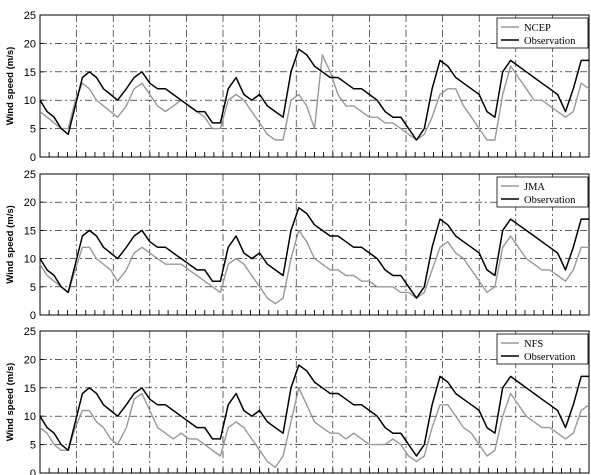 The width and height of the screenshot is (591, 475). I want to click on legend: JMA Observation, so click(542, 192).